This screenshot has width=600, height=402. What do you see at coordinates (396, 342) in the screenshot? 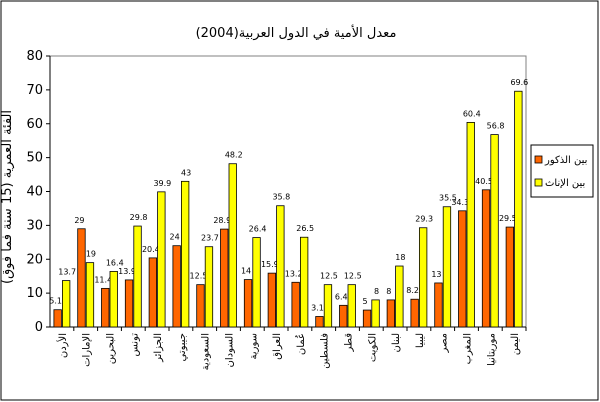
I see `x-tick-label: لبنان` at bounding box center [396, 342].